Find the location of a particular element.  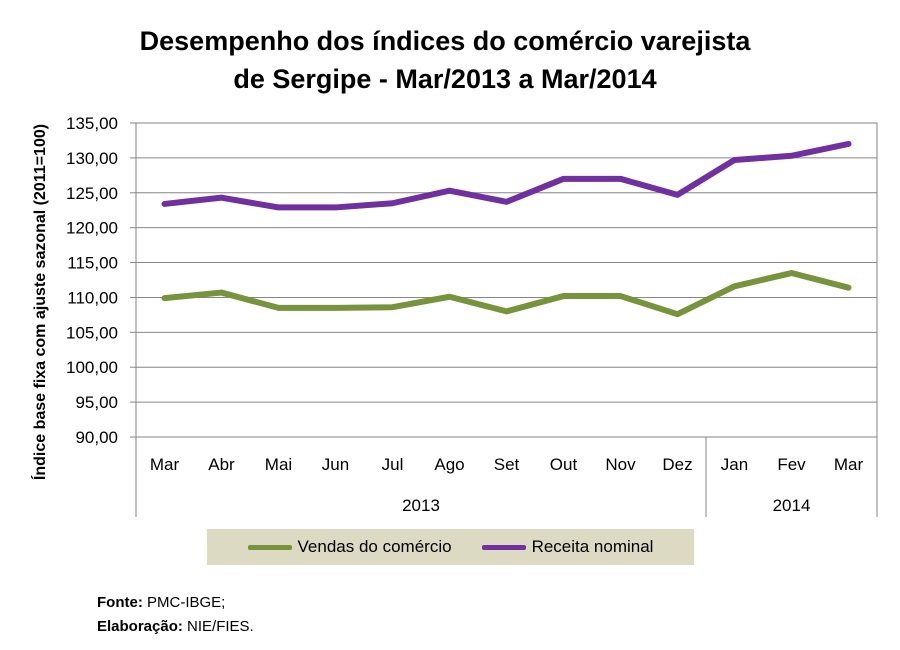

y-tick-label: 110,00 is located at coordinates (92, 297).